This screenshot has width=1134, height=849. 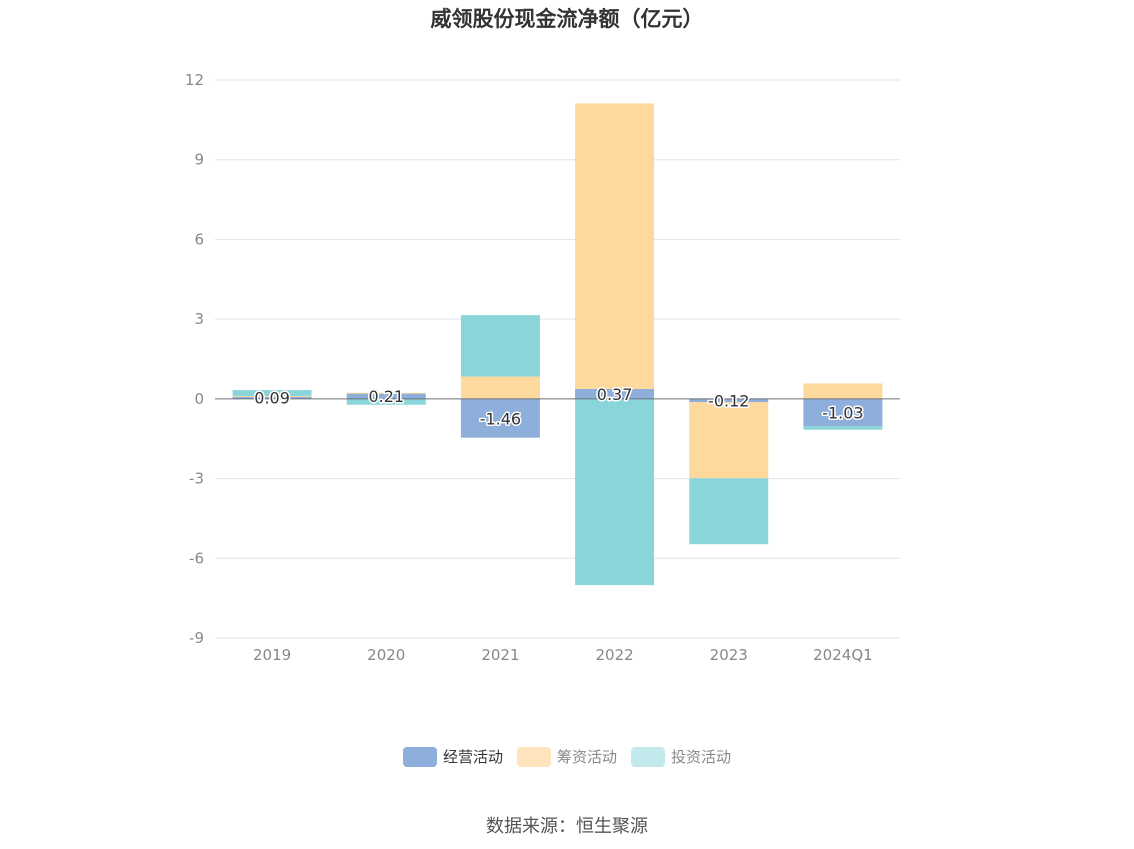 I want to click on data-label: -0.12, so click(x=728, y=400).